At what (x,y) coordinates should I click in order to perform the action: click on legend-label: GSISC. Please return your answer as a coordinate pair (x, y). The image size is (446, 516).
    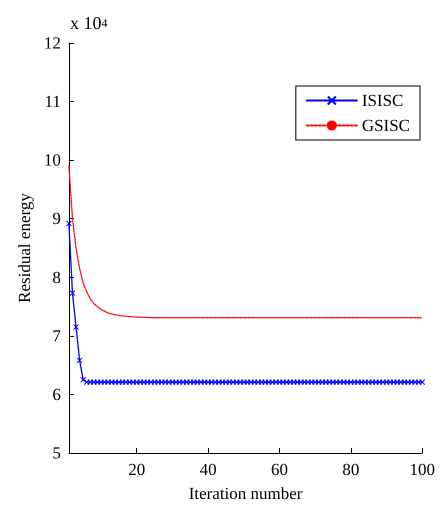
    Looking at the image, I should click on (386, 125).